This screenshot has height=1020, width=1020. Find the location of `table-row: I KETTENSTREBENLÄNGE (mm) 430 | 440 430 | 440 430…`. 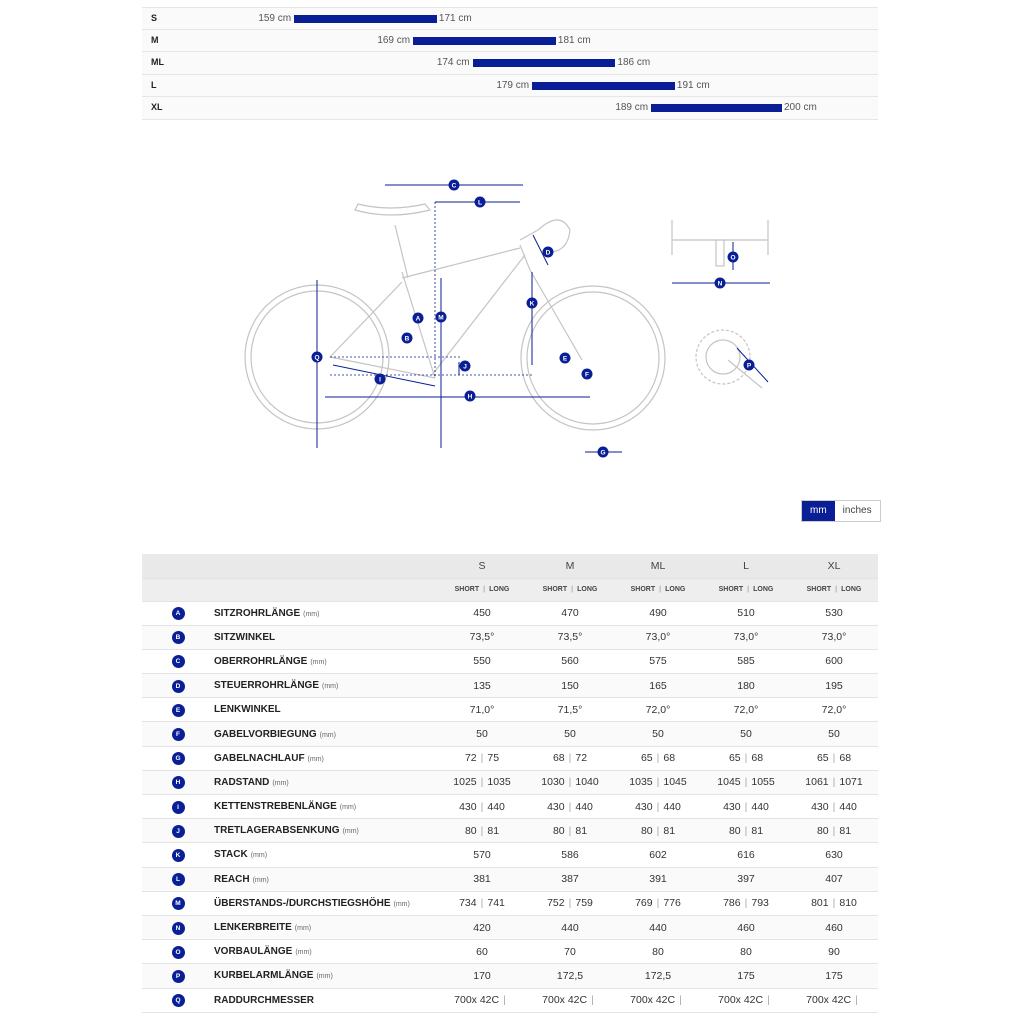

table-row: I KETTENSTREBENLÄNGE (mm) 430 | 440 430 | 440 430… is located at coordinates (510, 807).